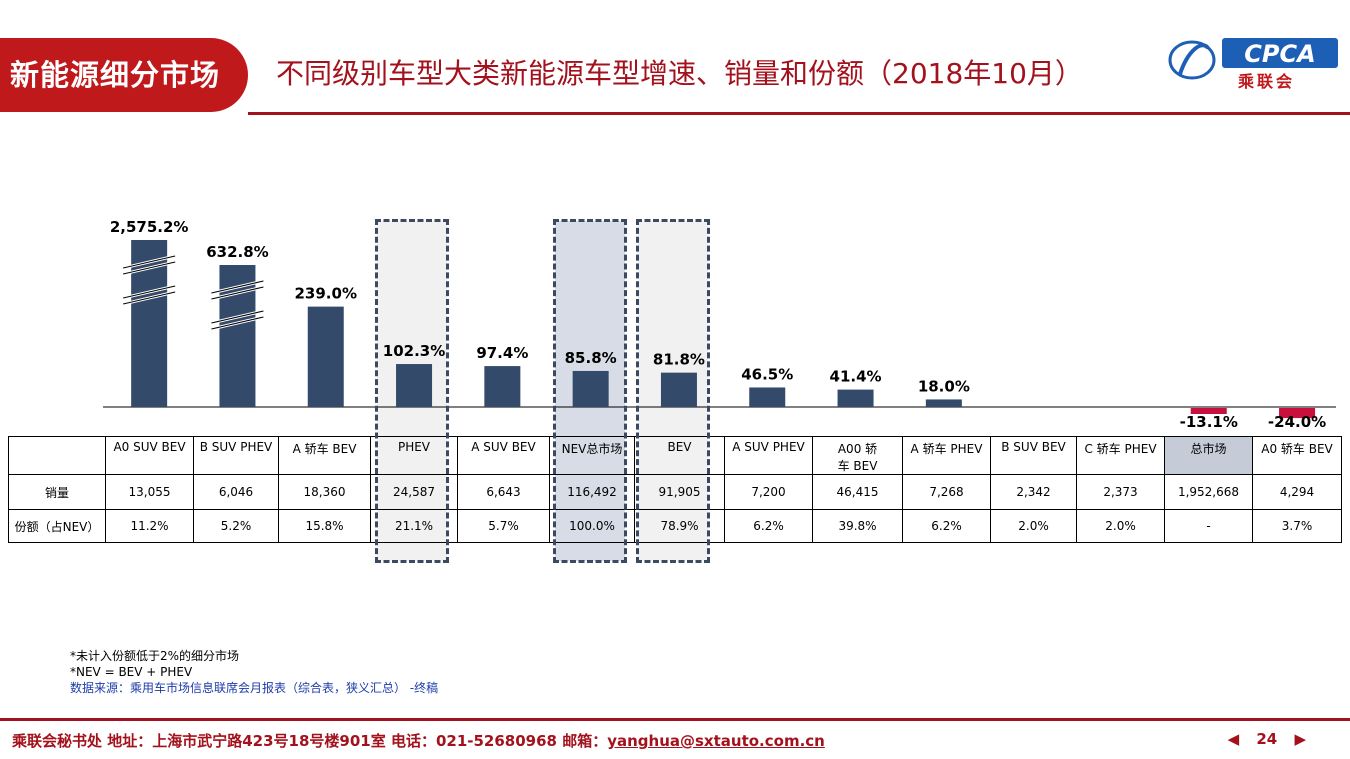  What do you see at coordinates (57, 526) in the screenshot?
I see `table-row-label: 份额（占NEV）` at bounding box center [57, 526].